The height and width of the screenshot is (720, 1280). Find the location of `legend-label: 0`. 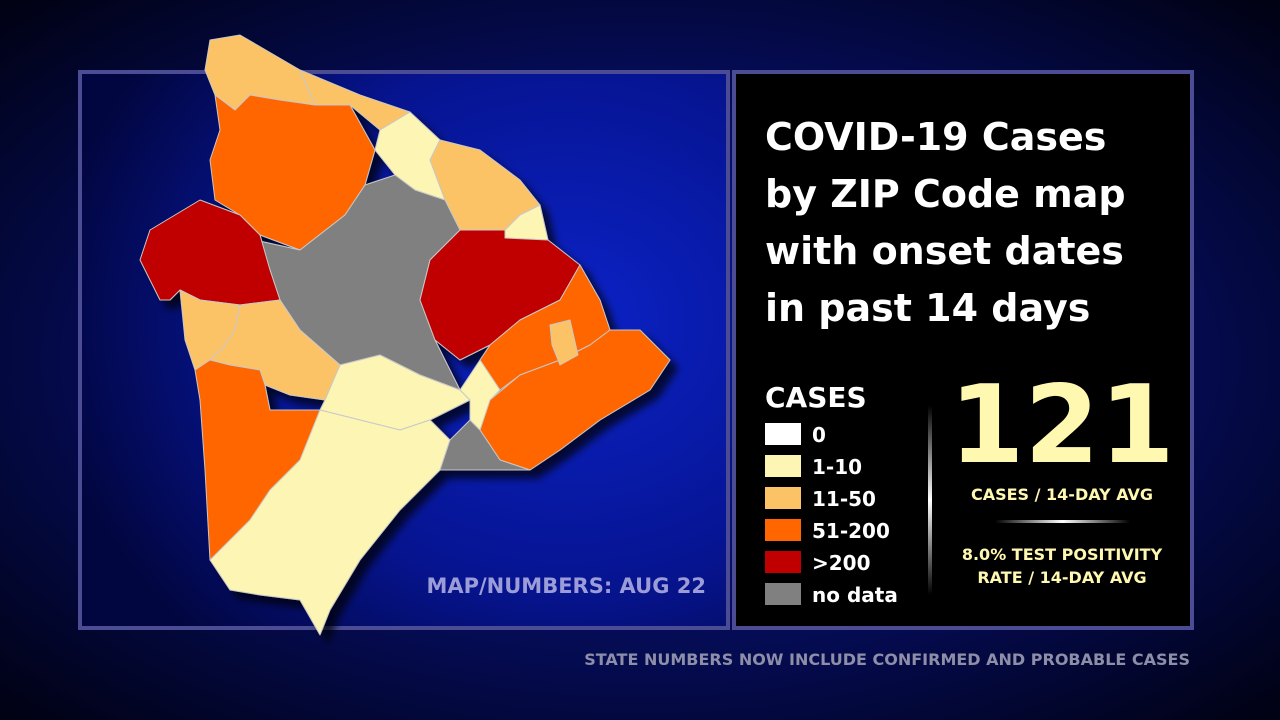

legend-label: 0 is located at coordinates (819, 435).